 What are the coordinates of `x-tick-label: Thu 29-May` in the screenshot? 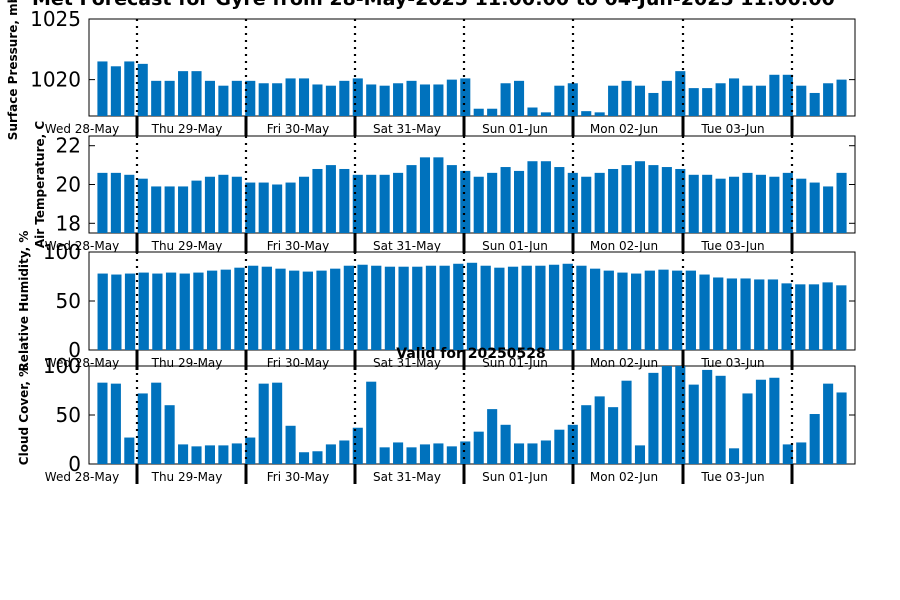 It's located at (187, 129).